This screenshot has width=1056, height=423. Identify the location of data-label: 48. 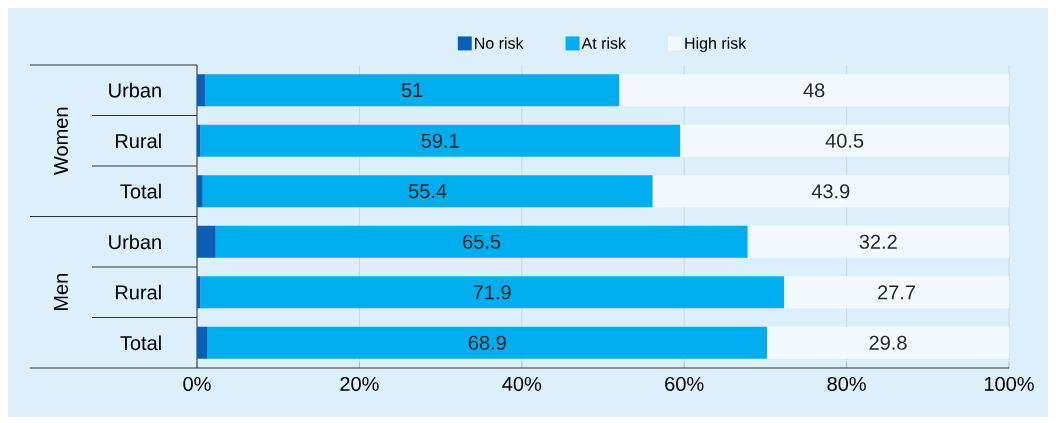
(814, 90).